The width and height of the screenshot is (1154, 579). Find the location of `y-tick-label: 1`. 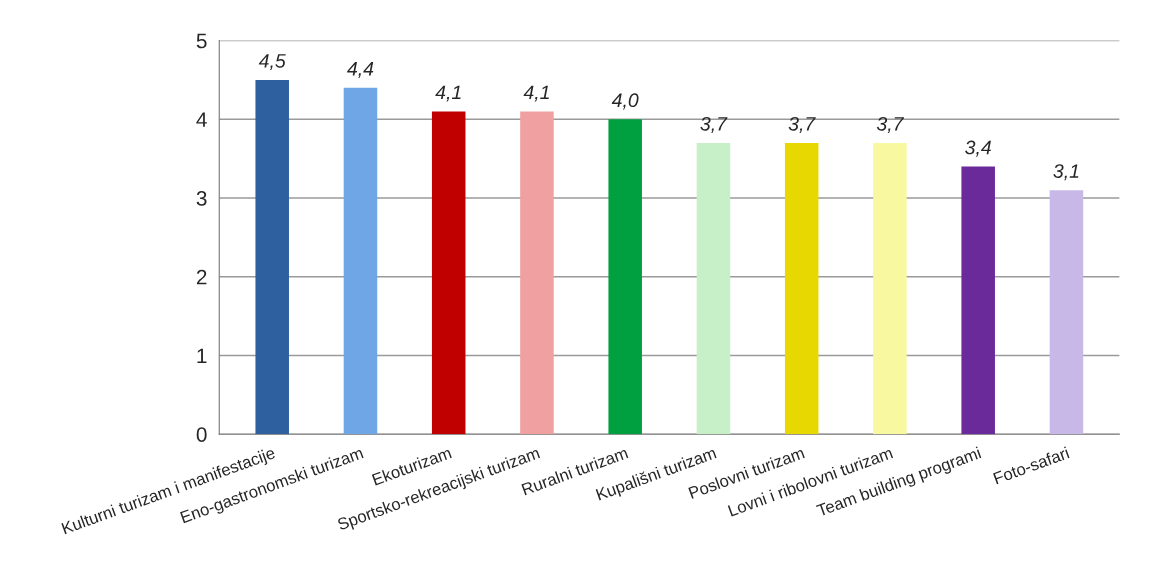

y-tick-label: 1 is located at coordinates (202, 356).